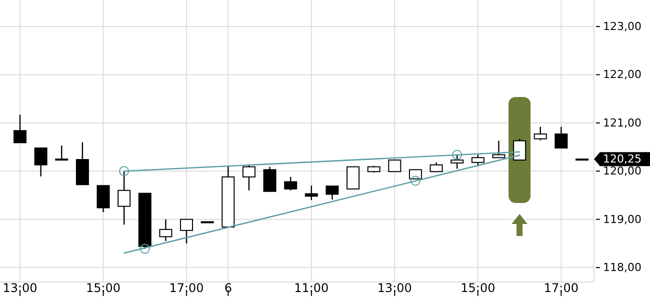  Describe the element at coordinates (622, 267) in the screenshot. I see `y-tick-label: 118,00` at that location.